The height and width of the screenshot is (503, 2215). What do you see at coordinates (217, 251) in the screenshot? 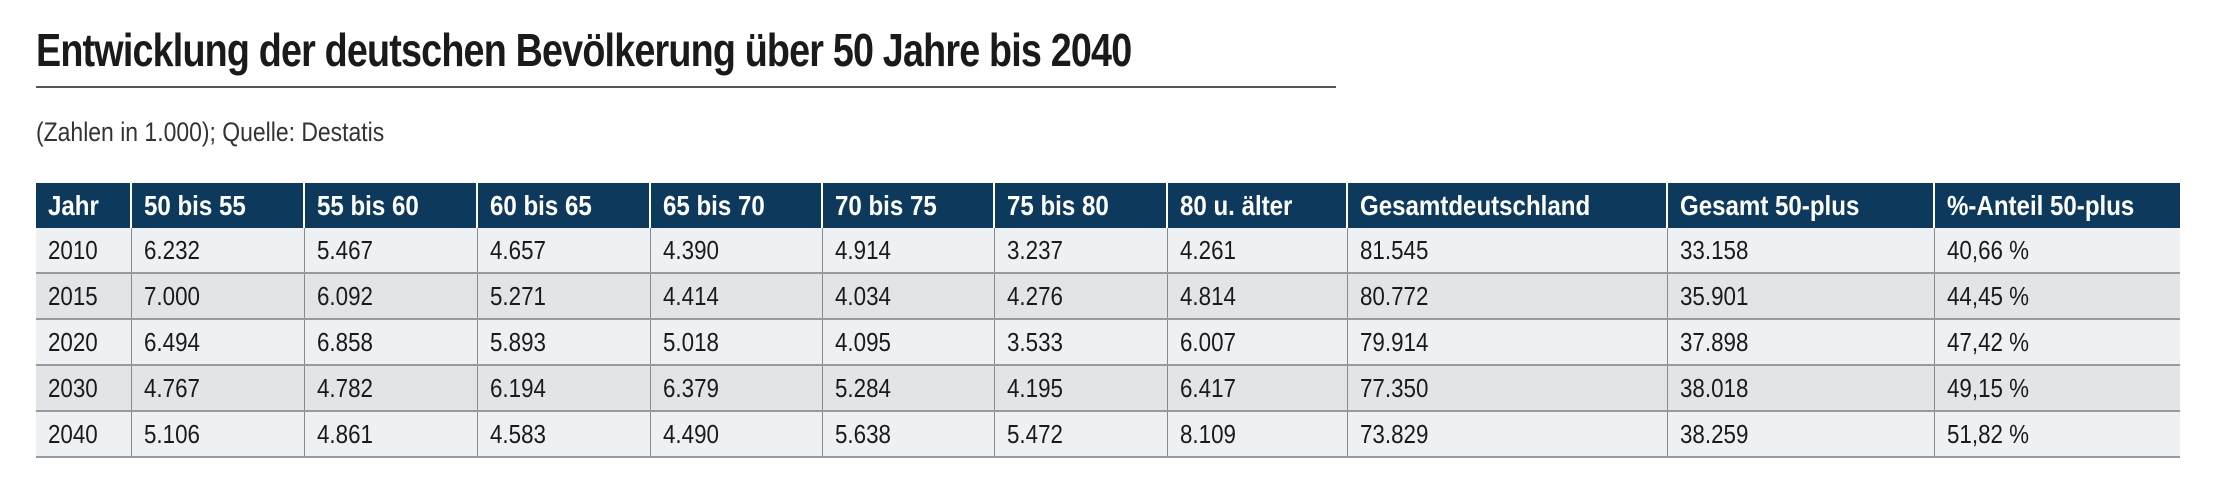
I see `table-cell: 6.232` at bounding box center [217, 251].